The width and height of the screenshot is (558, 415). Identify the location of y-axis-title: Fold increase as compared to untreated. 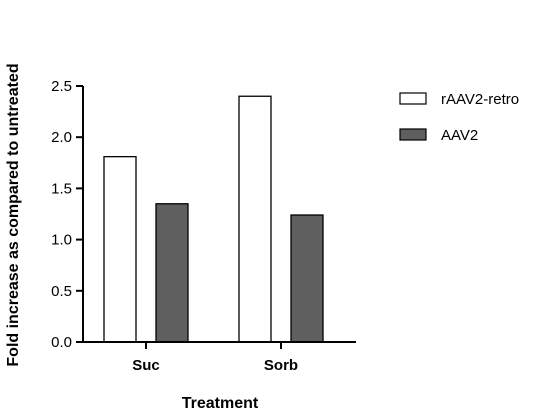
(13, 214).